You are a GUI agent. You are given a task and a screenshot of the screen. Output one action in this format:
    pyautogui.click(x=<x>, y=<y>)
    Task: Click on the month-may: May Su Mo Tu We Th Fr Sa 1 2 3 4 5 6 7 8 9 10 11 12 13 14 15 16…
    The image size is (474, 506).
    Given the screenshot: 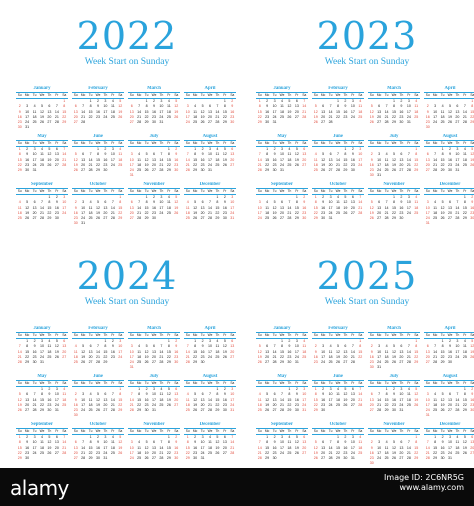 What is the action you would take?
    pyautogui.click(x=42, y=156)
    